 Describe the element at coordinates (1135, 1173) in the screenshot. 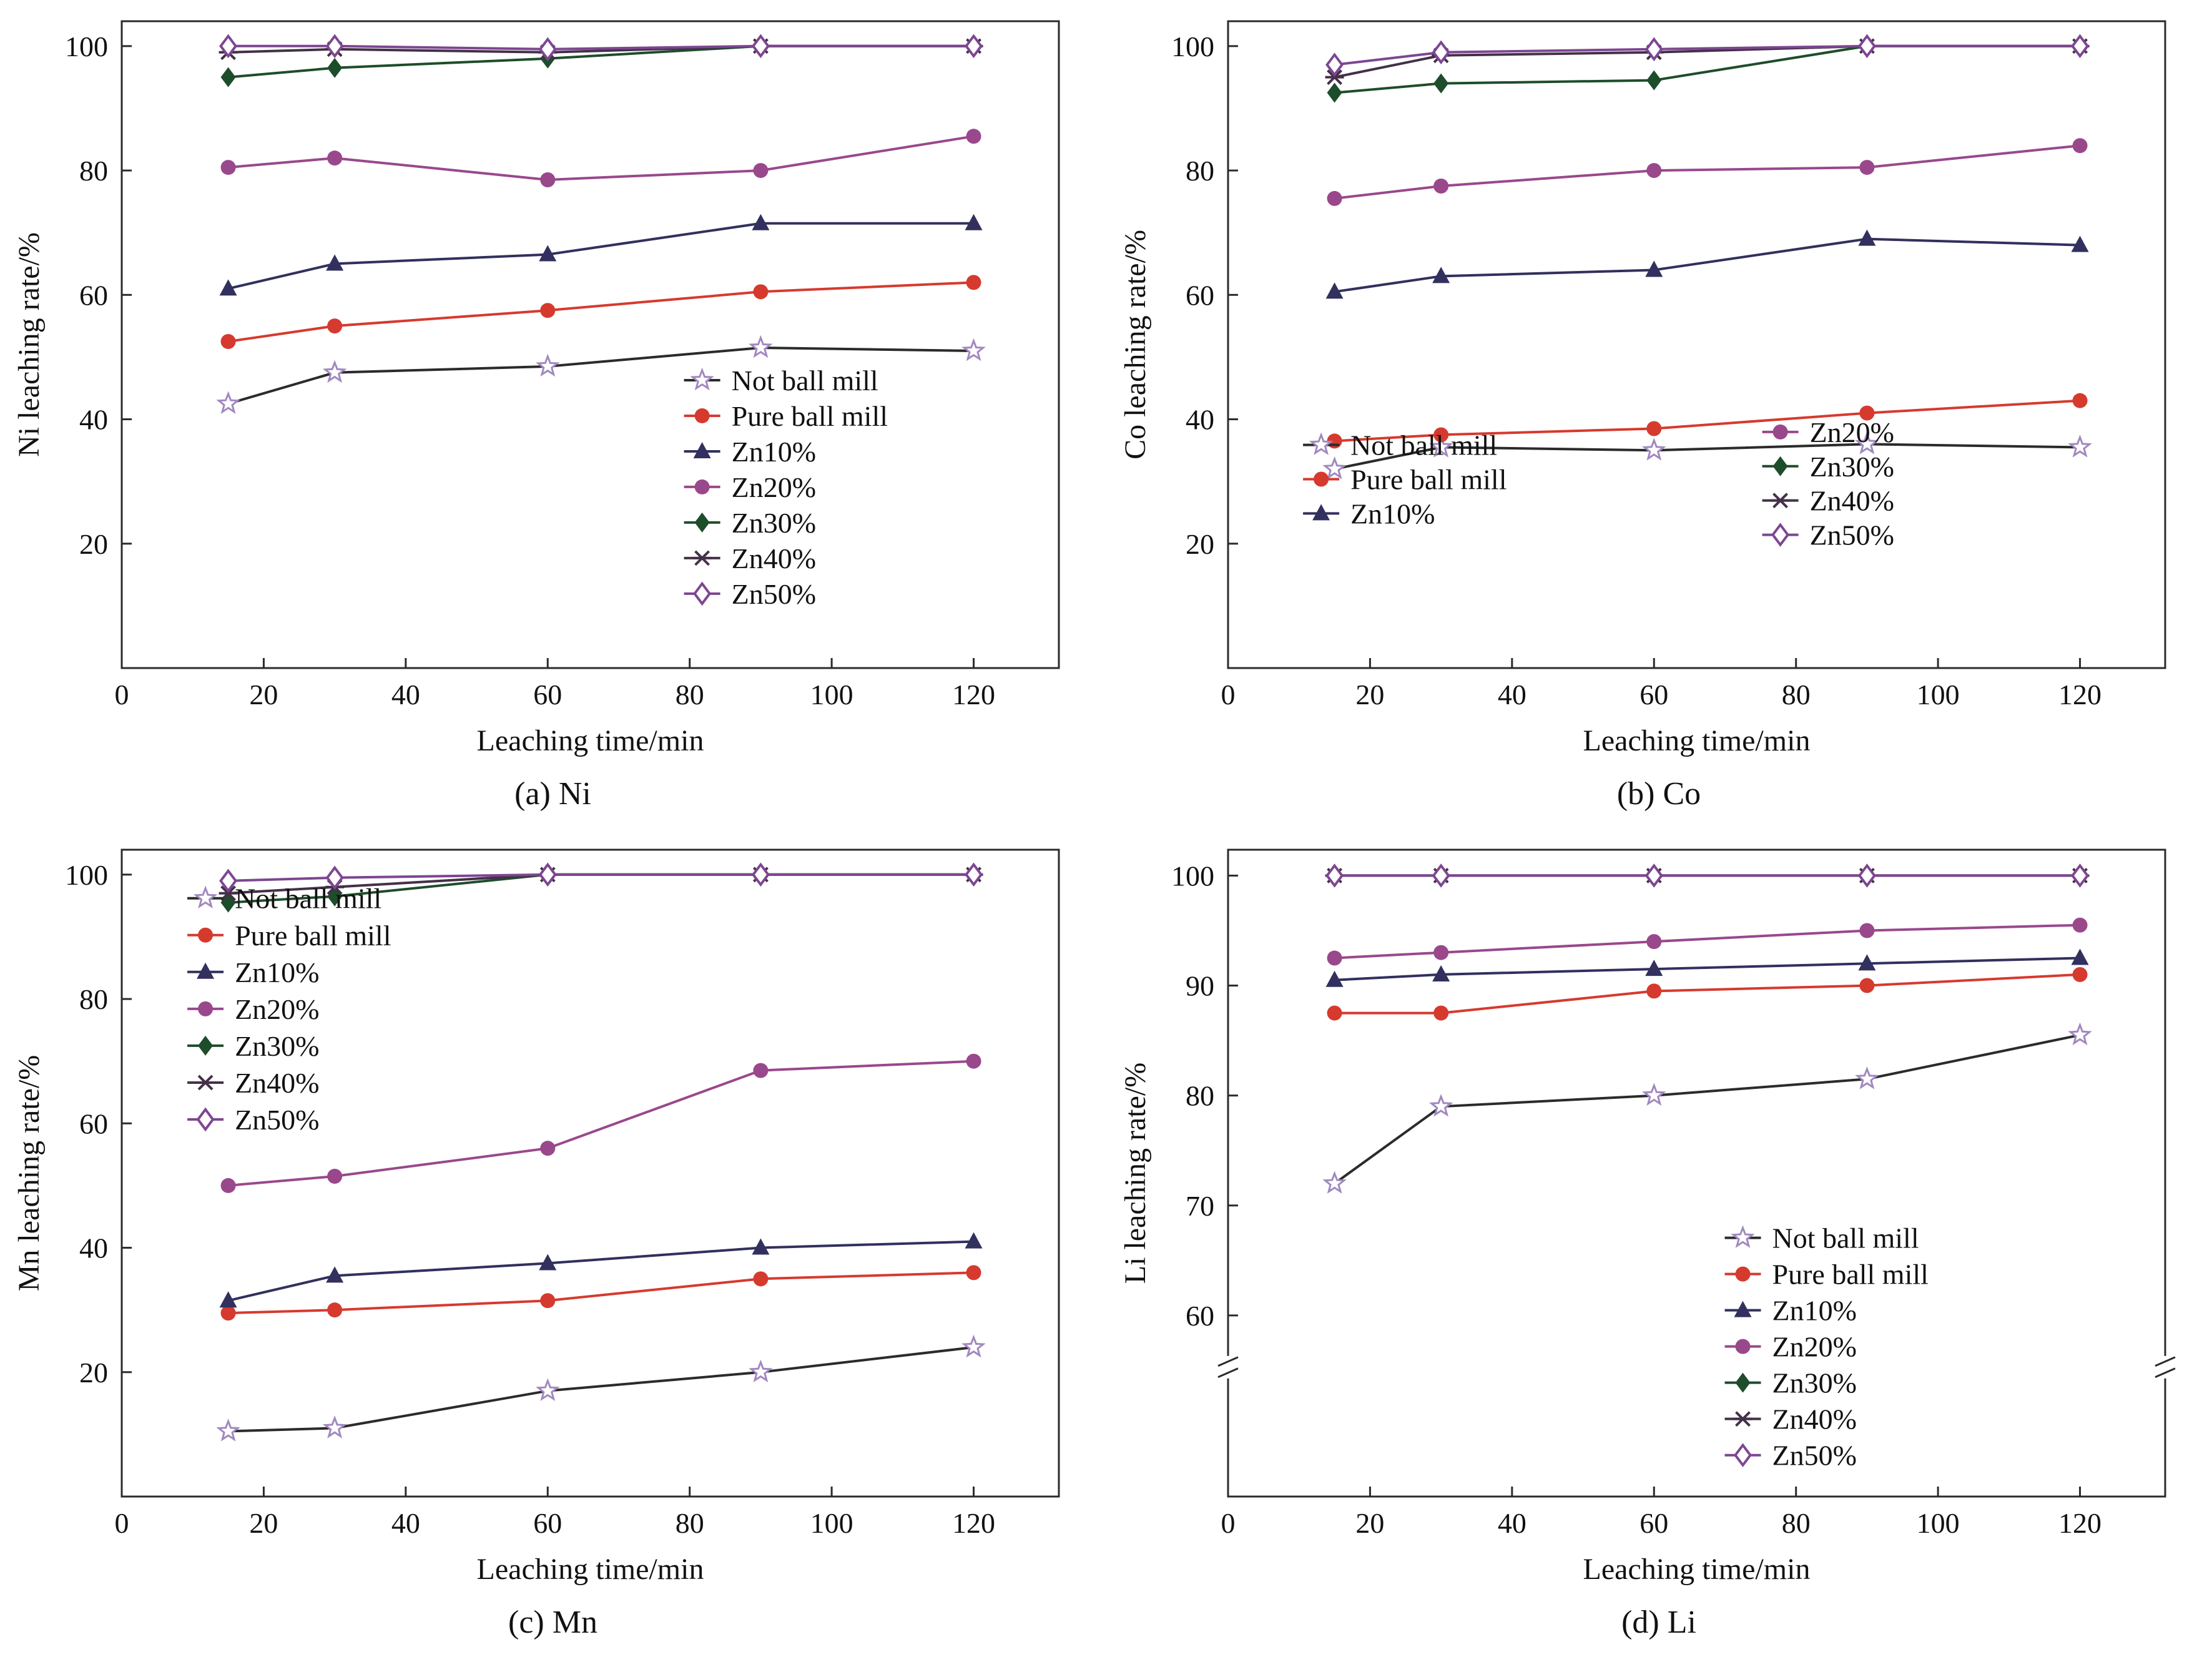

I see `y-axis-label: Li leaching rate/%` at that location.